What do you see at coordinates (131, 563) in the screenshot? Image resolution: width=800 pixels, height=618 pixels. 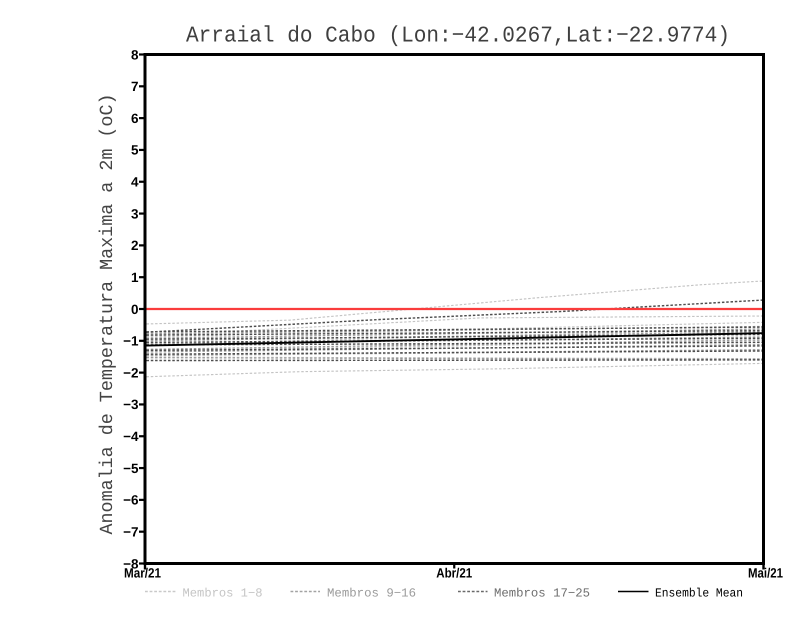 I see `svg-text: −8` at bounding box center [131, 563].